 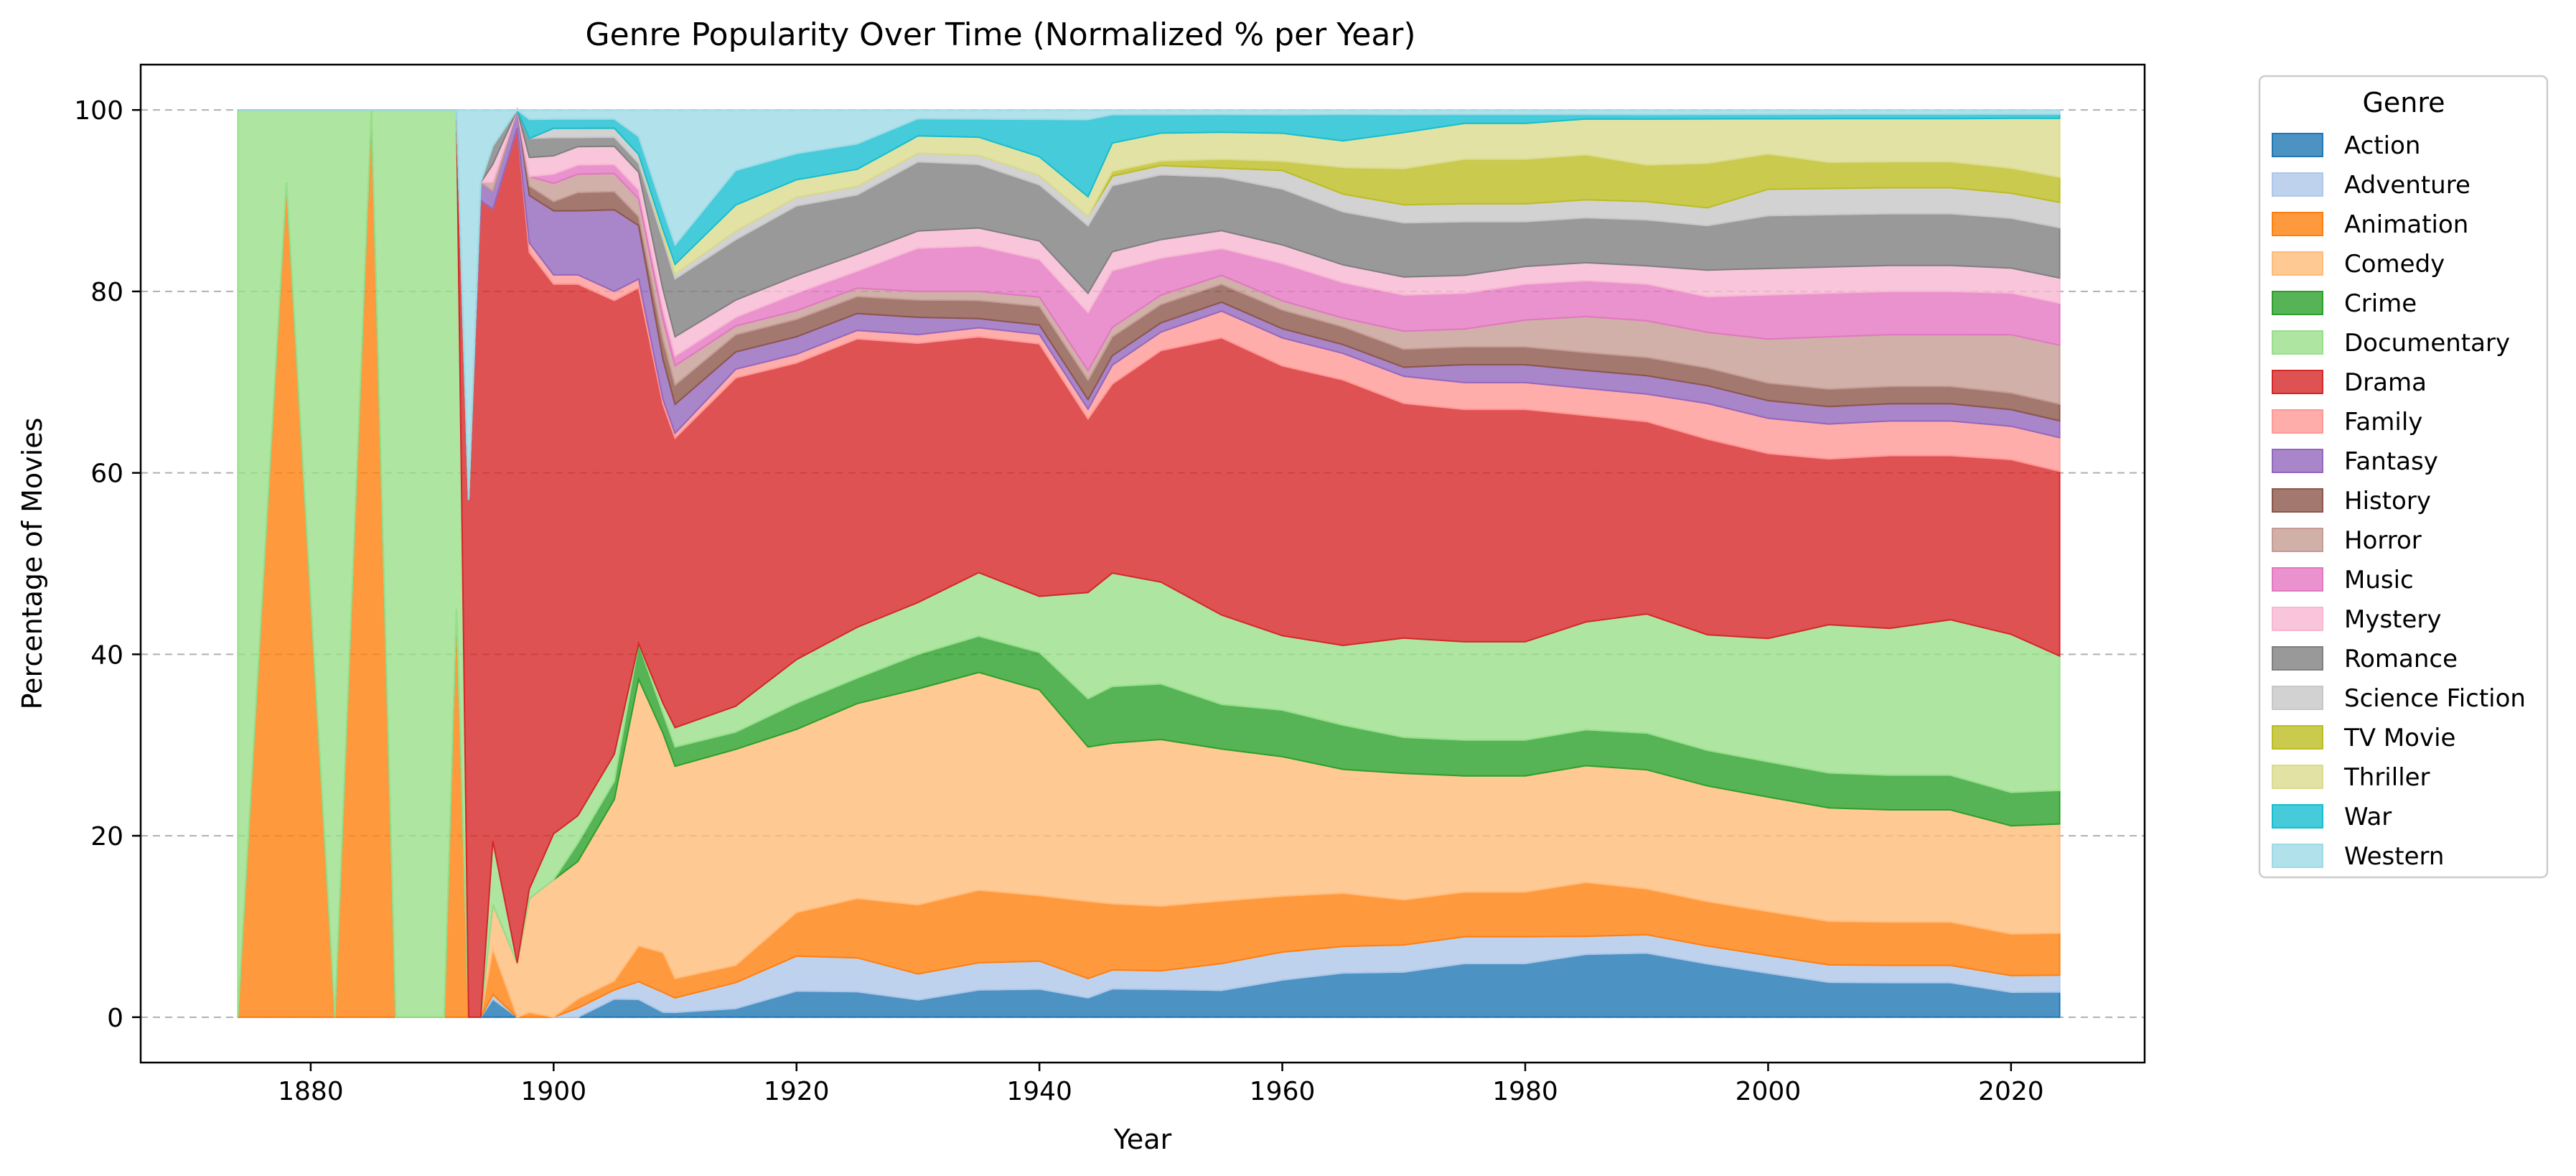 I want to click on legend-label: Mystery, so click(x=2393, y=619).